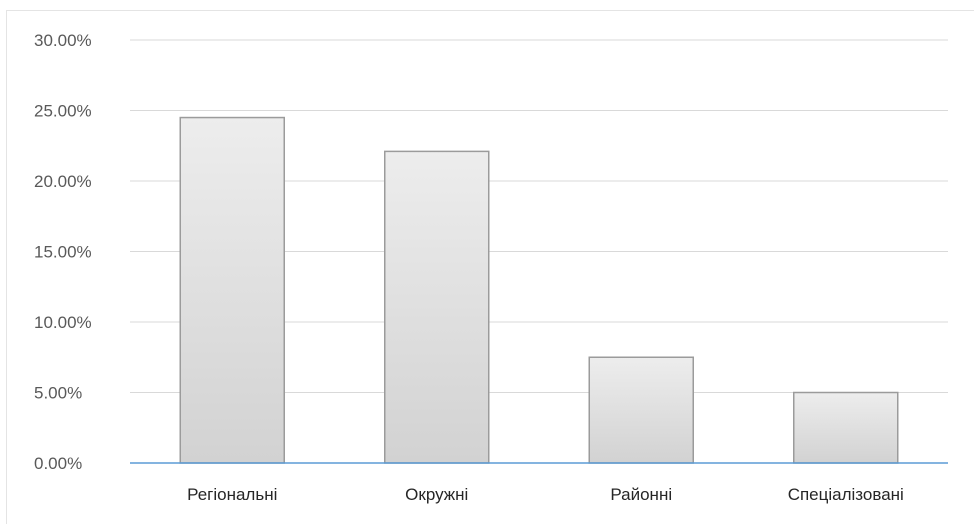 The height and width of the screenshot is (527, 976). Describe the element at coordinates (63, 322) in the screenshot. I see `y-tick-label: 10.00%` at that location.